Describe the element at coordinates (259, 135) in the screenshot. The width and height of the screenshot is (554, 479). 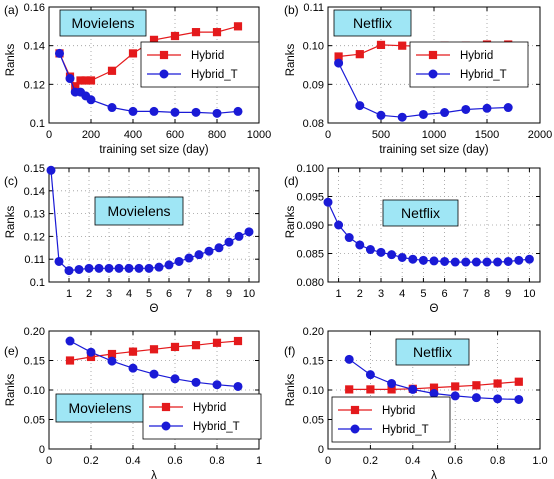
I see `x-tick-label: 1000` at that location.